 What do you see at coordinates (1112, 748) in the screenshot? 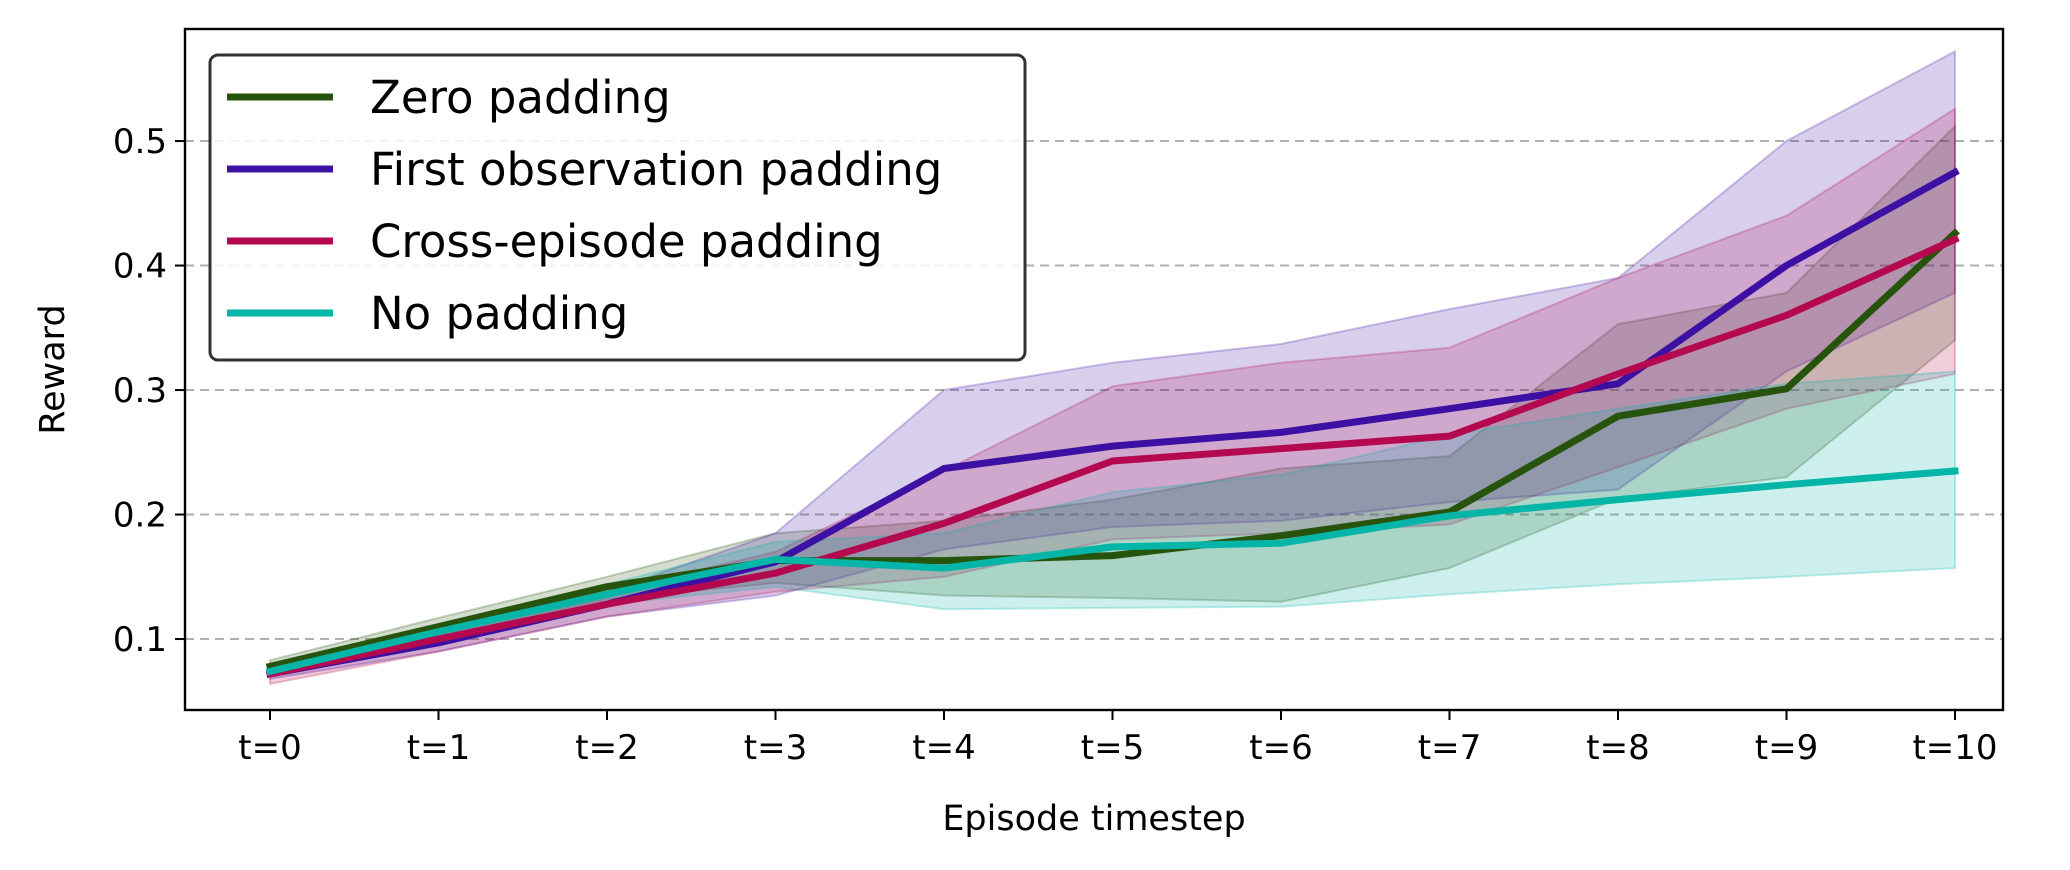
I see `x-tick-label: t=5` at bounding box center [1112, 748].